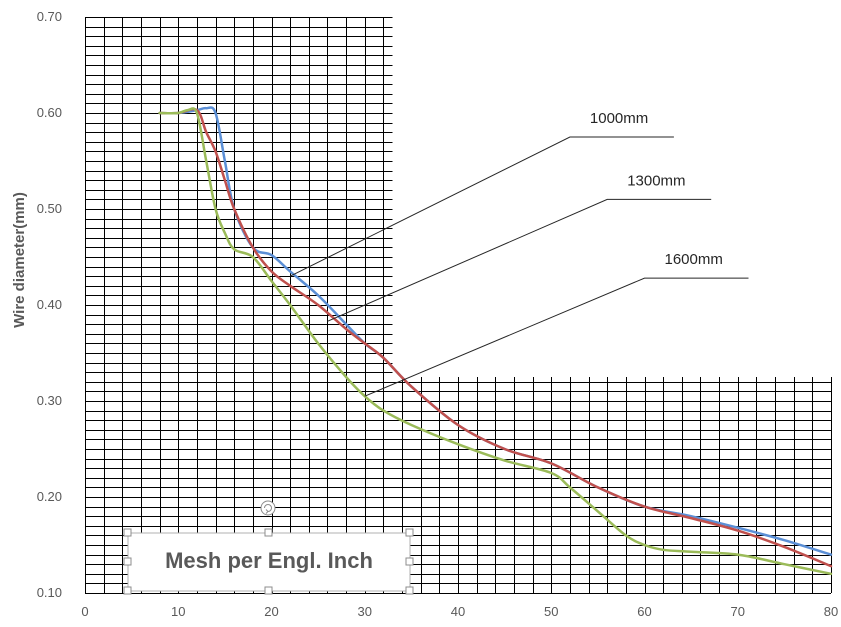  What do you see at coordinates (49, 400) in the screenshot?
I see `y-tick-label: 0.30` at bounding box center [49, 400].